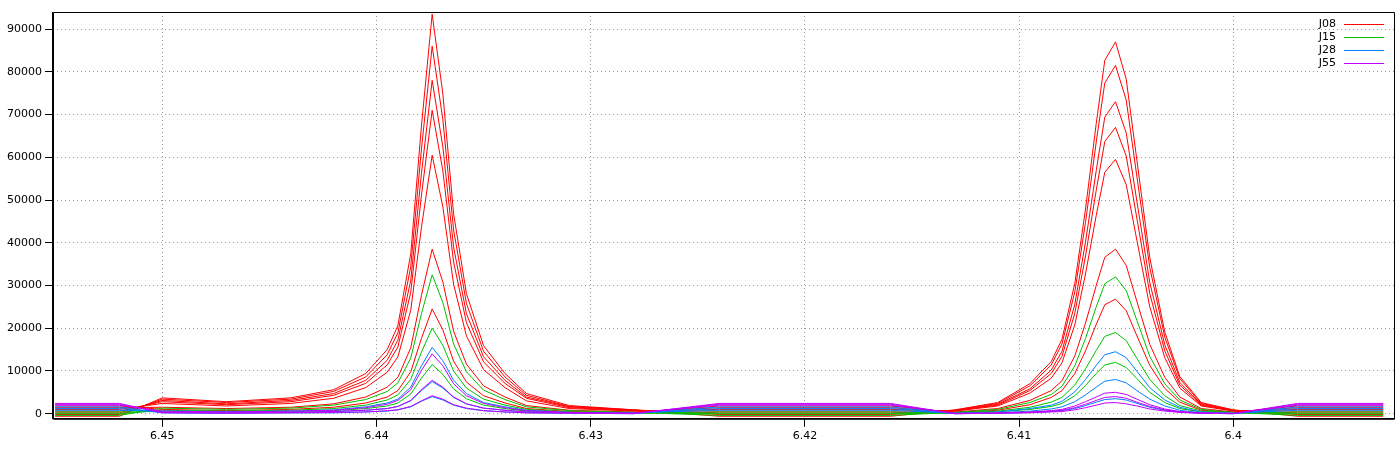 The image size is (1400, 450). What do you see at coordinates (1326, 62) in the screenshot?
I see `legend-label: J55` at bounding box center [1326, 62].